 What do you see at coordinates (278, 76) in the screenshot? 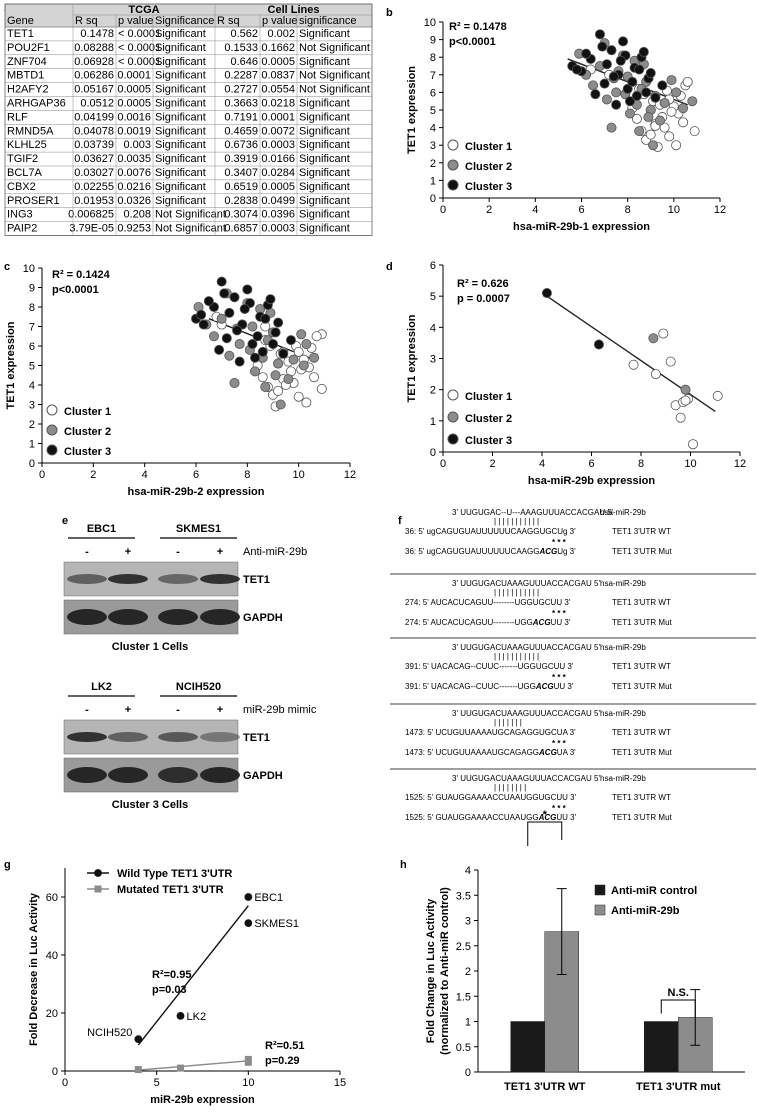
I see `table-cell: 0.0837` at bounding box center [278, 76].